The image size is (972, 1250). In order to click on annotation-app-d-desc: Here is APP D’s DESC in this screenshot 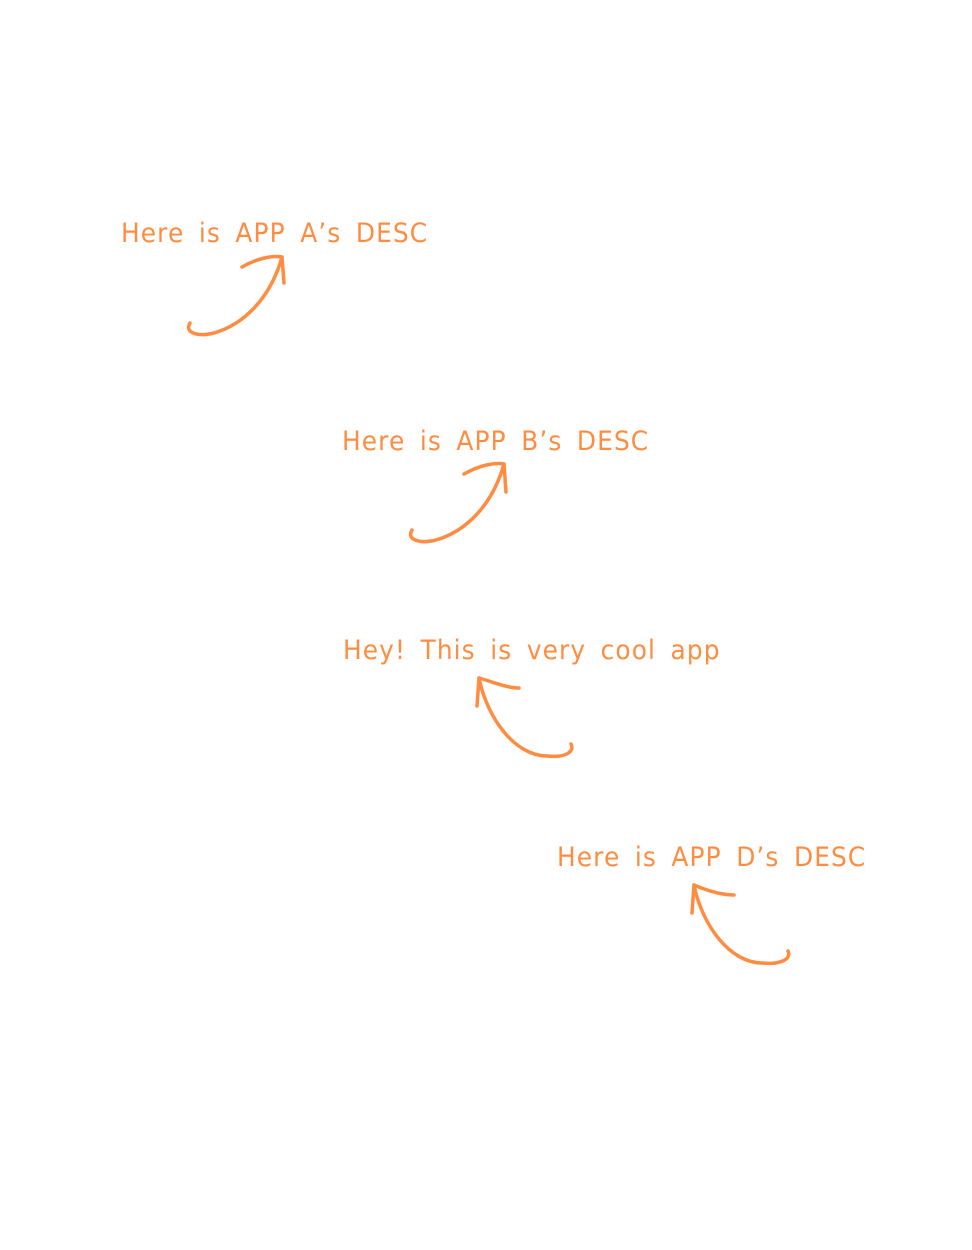, I will do `click(712, 857)`.